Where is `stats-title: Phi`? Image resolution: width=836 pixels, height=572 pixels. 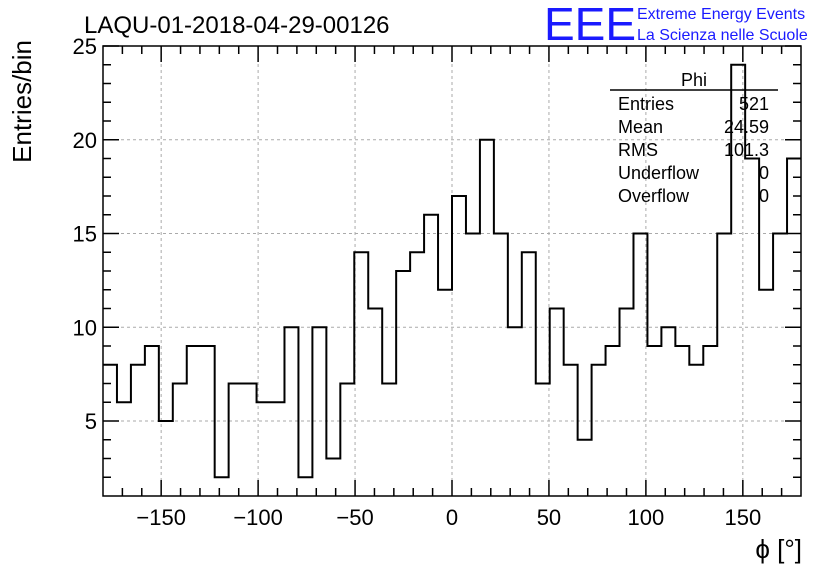
stats-title: Phi is located at coordinates (694, 80).